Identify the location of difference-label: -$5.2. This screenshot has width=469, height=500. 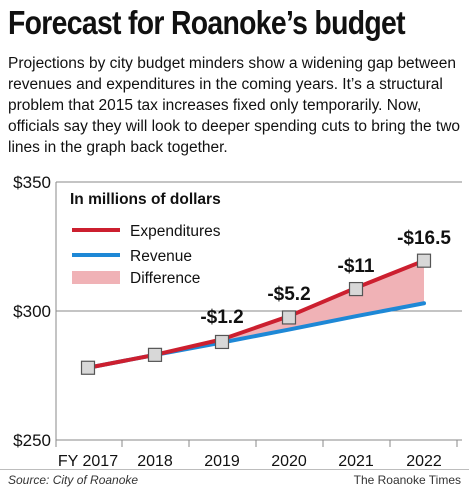
(288, 294).